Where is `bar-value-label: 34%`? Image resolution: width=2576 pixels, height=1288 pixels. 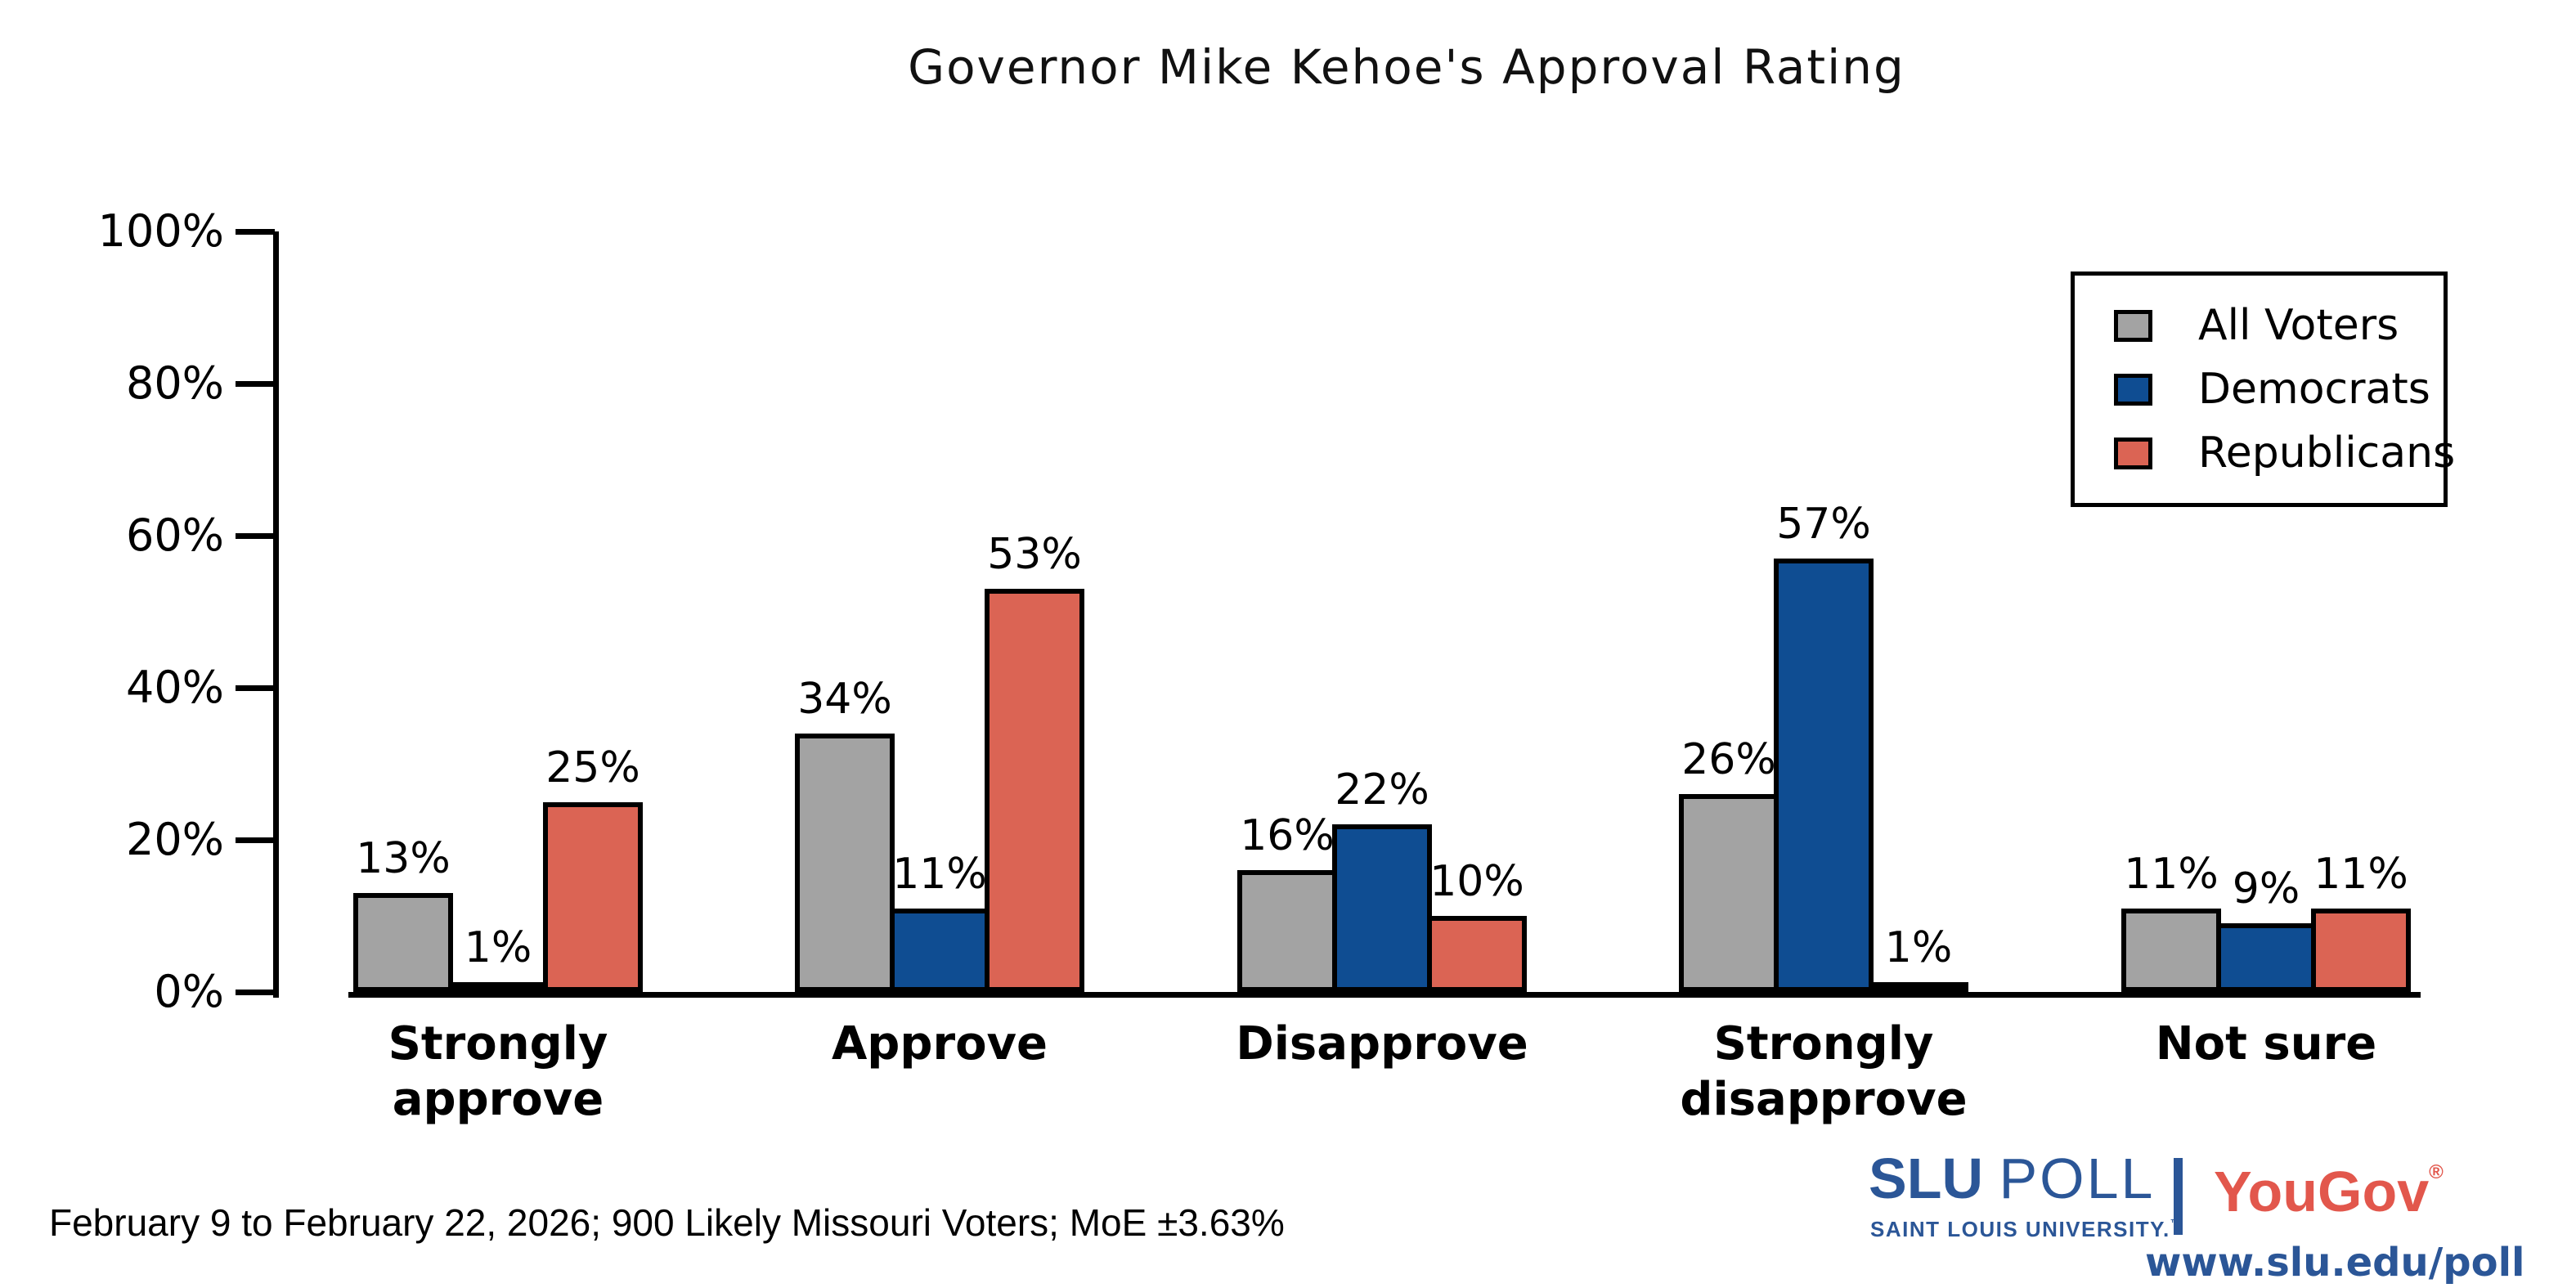
bar-value-label: 34% is located at coordinates (844, 699).